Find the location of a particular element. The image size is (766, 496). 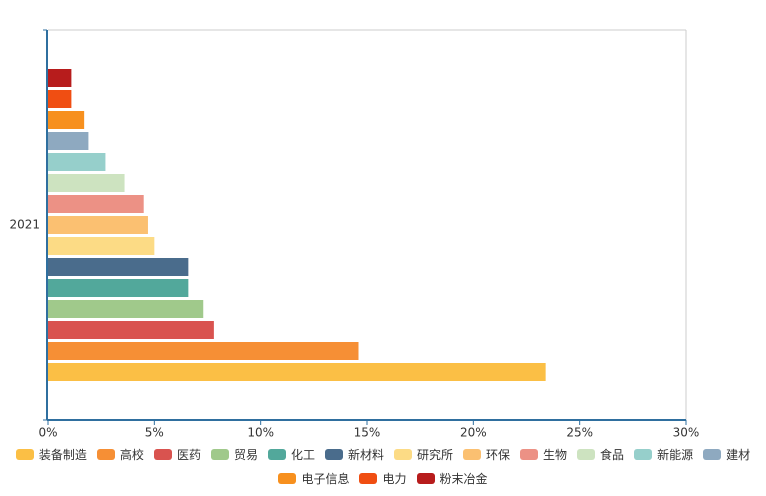

legend-label: 研究所 is located at coordinates (435, 455).